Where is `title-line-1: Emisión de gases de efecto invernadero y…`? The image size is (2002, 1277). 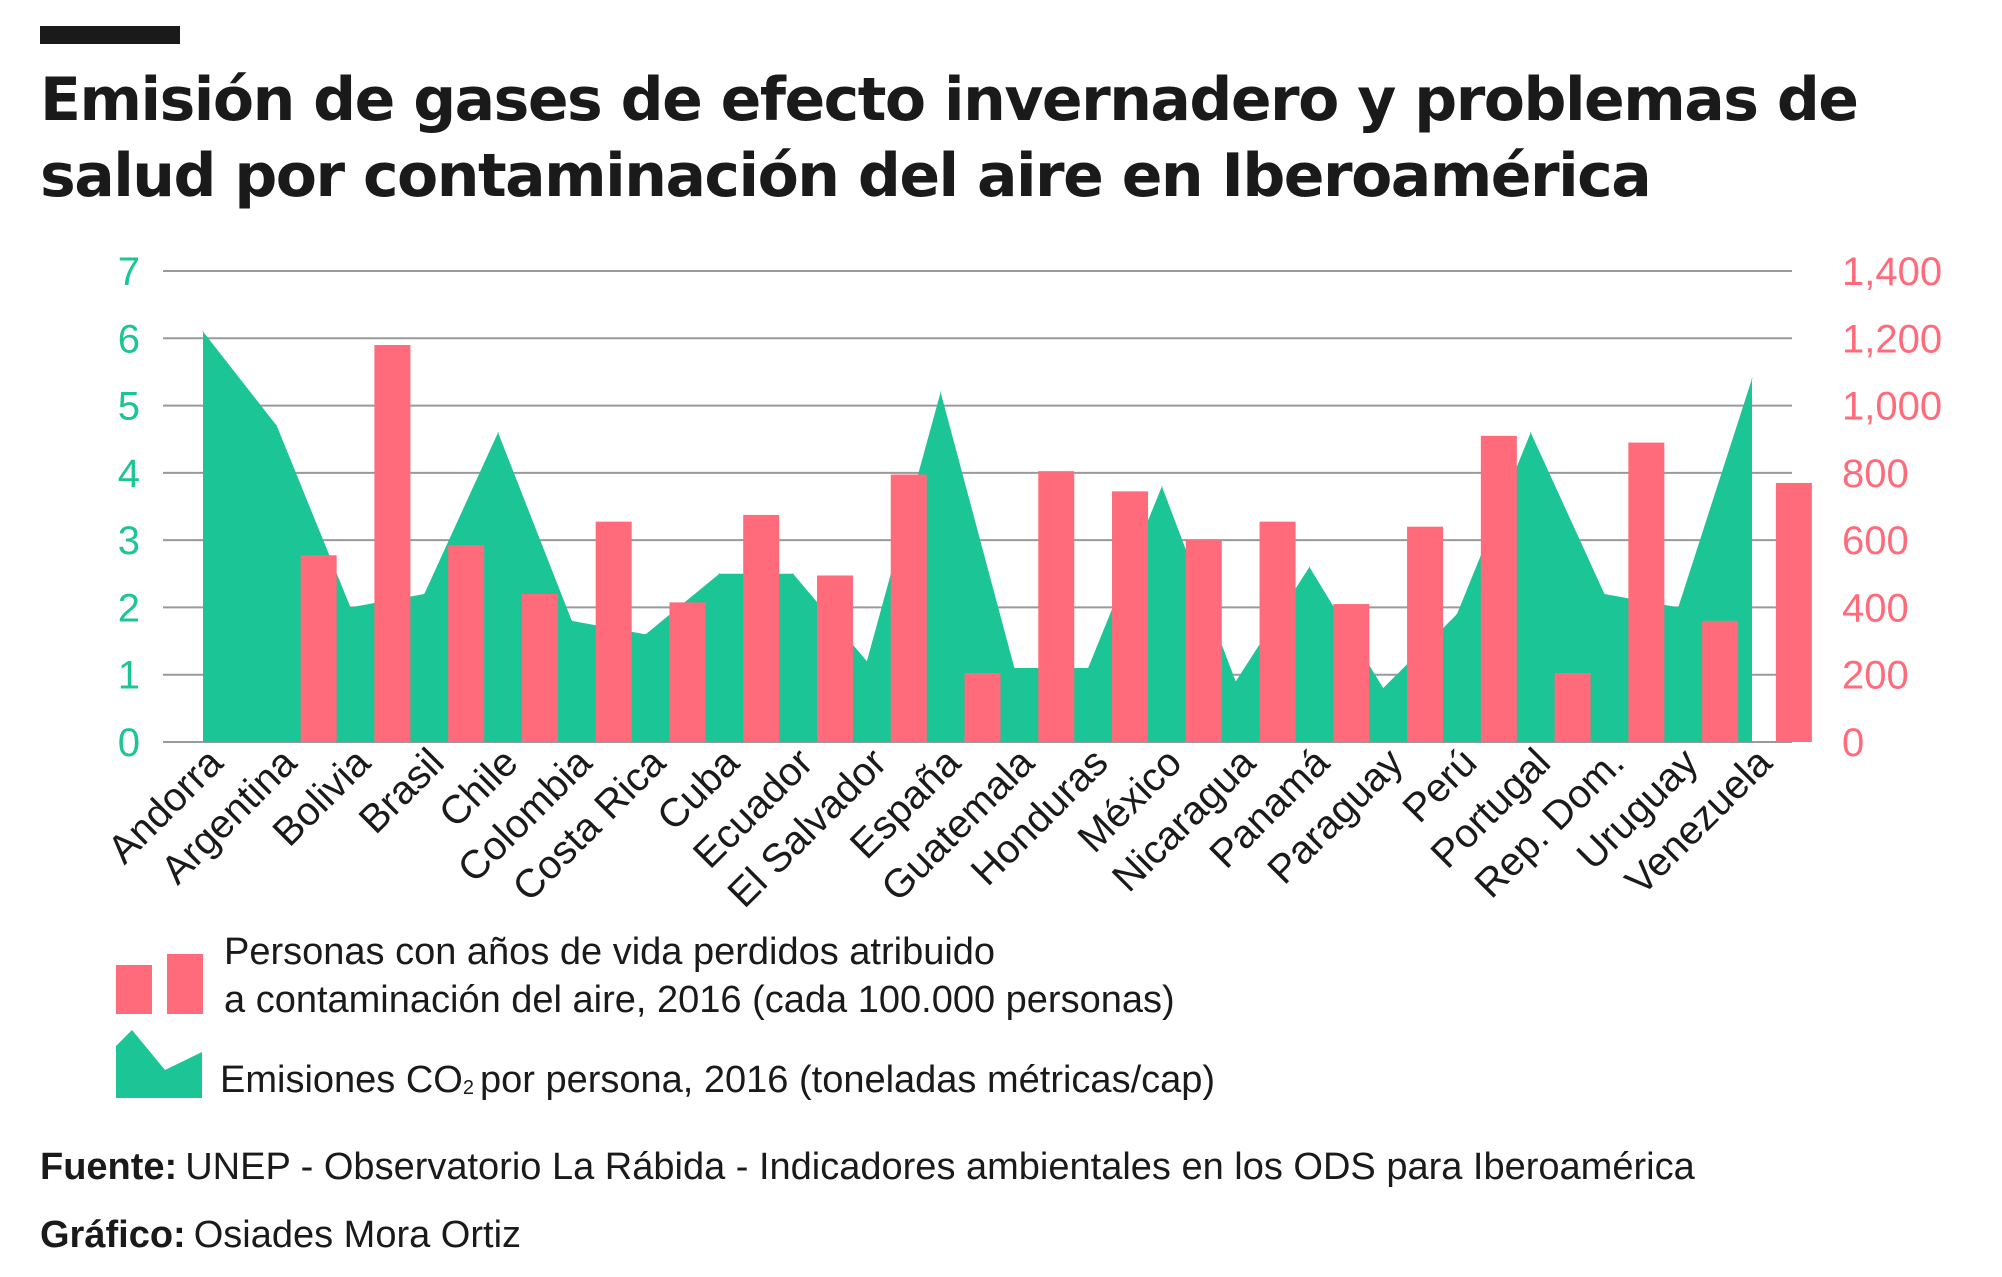 title-line-1: Emisión de gases de efecto invernadero y… is located at coordinates (949, 100).